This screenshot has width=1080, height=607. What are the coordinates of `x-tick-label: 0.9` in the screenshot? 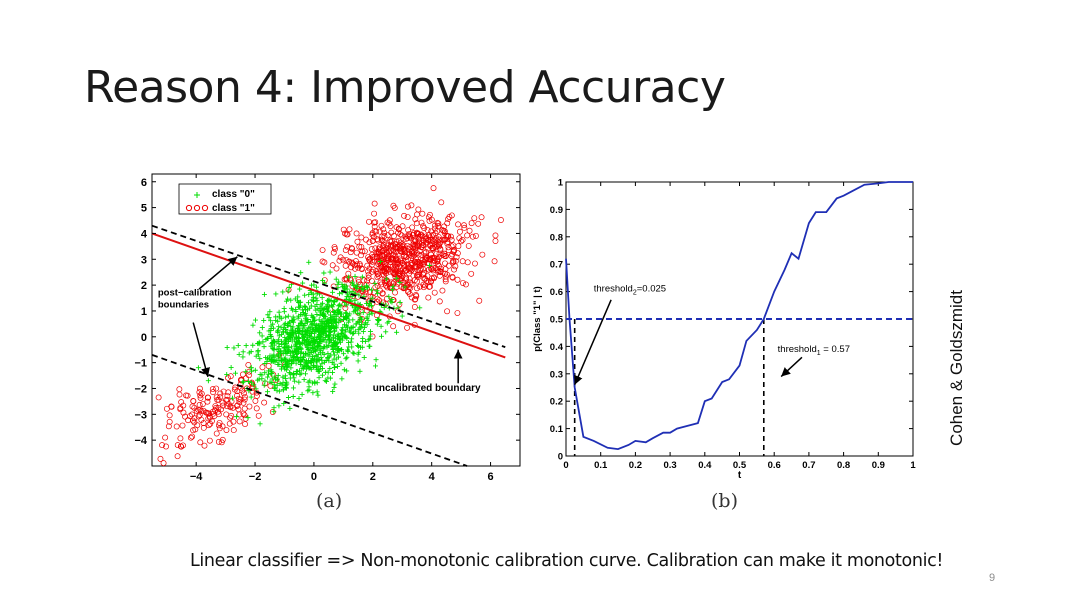 It's located at (878, 465).